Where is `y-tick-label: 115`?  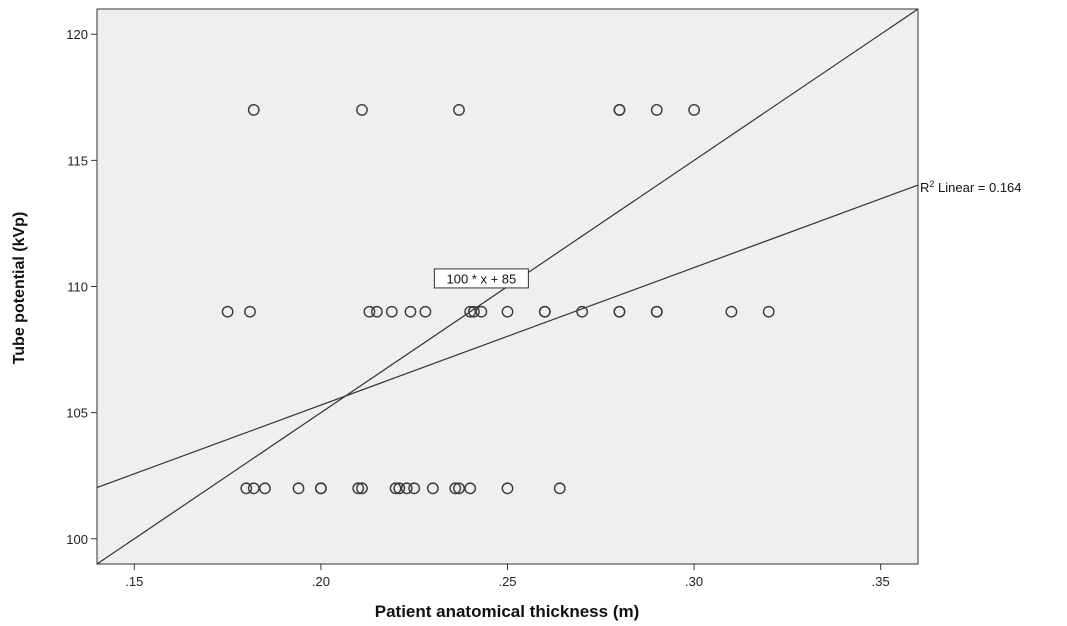
y-tick-label: 115 is located at coordinates (77, 160).